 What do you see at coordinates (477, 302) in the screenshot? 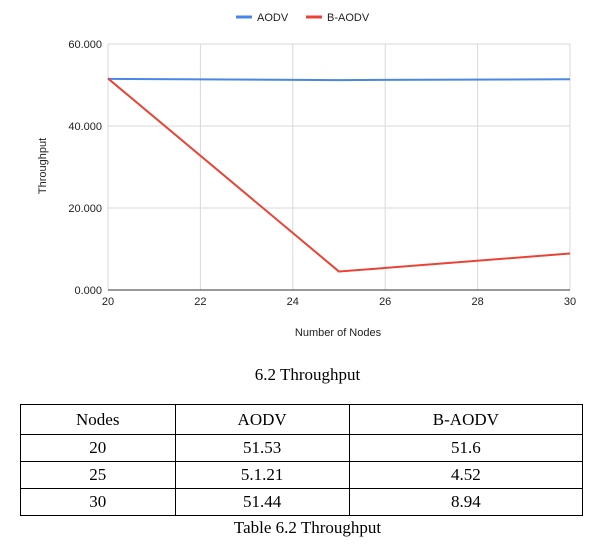
I see `x-tick-label: 28` at bounding box center [477, 302].